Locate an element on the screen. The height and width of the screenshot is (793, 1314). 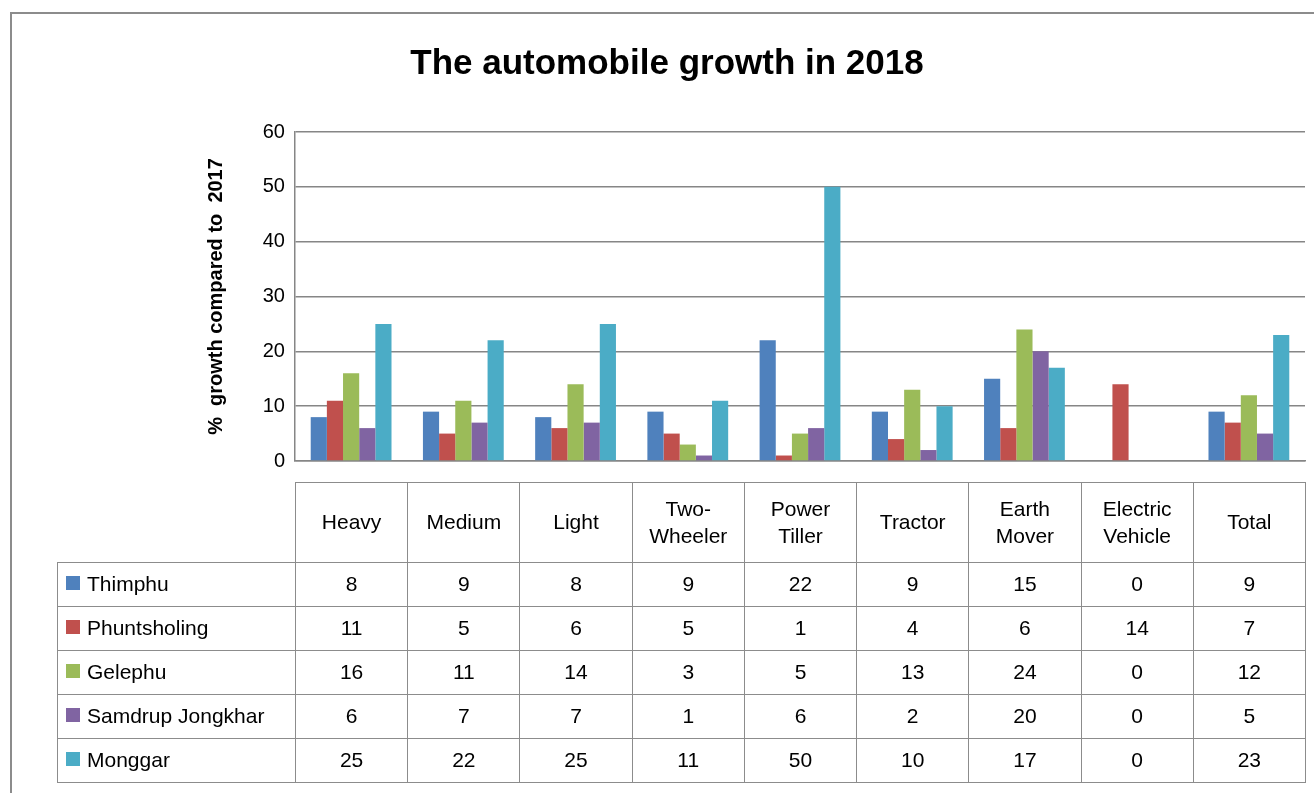
y-tick-label: 30 is located at coordinates (273, 295).